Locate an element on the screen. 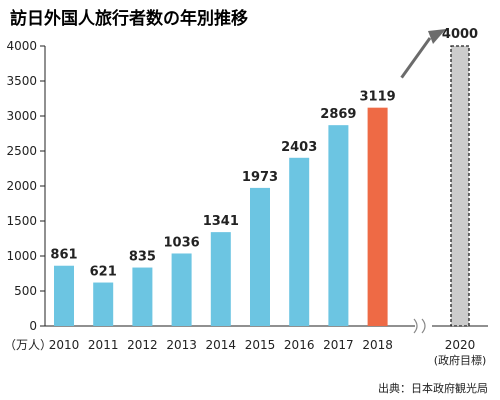 This screenshot has height=400, width=500. y-tick-label: 1500 is located at coordinates (21, 221).